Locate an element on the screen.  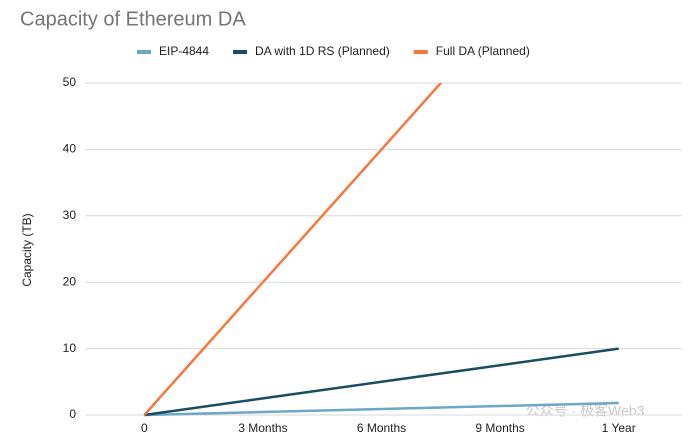
y-tick-label: 10 is located at coordinates (70, 348).